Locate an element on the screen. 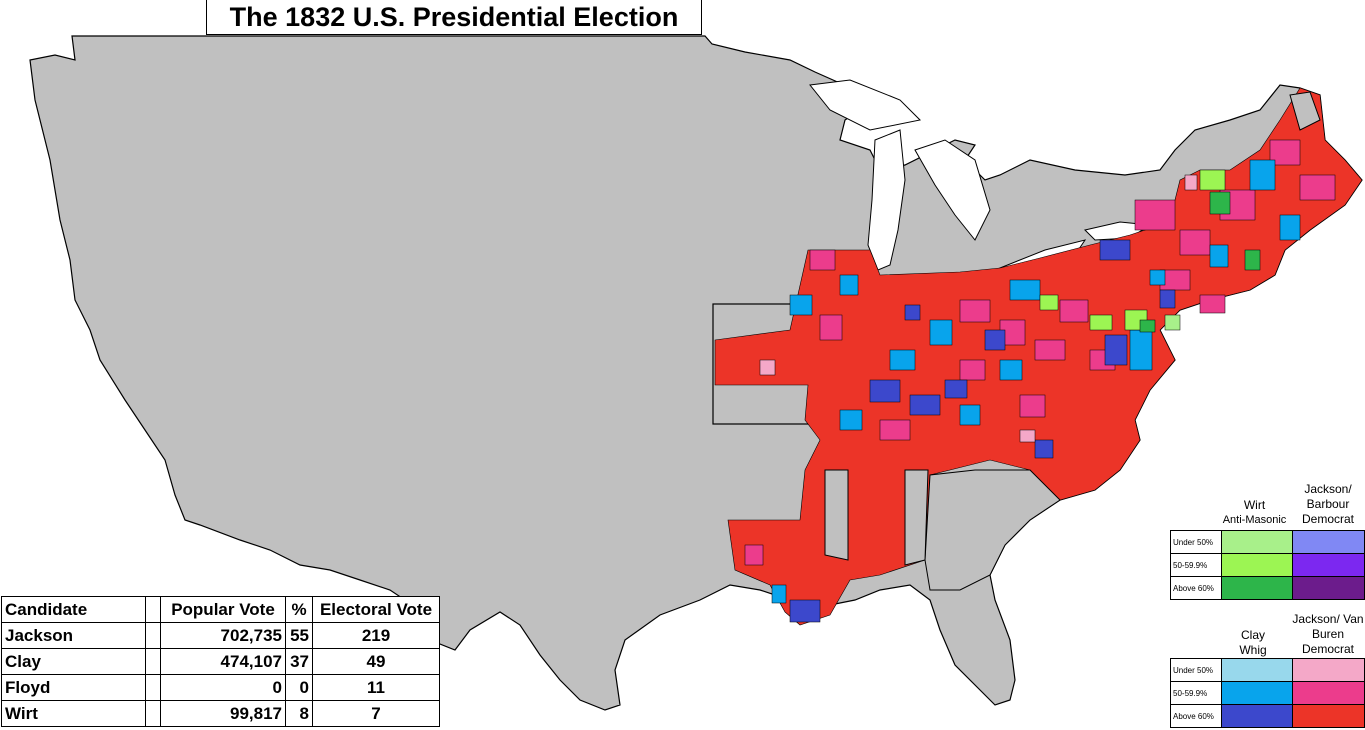 This screenshot has height=730, width=1365. wirt-anti-masonic-patches is located at coordinates (1150, 251).